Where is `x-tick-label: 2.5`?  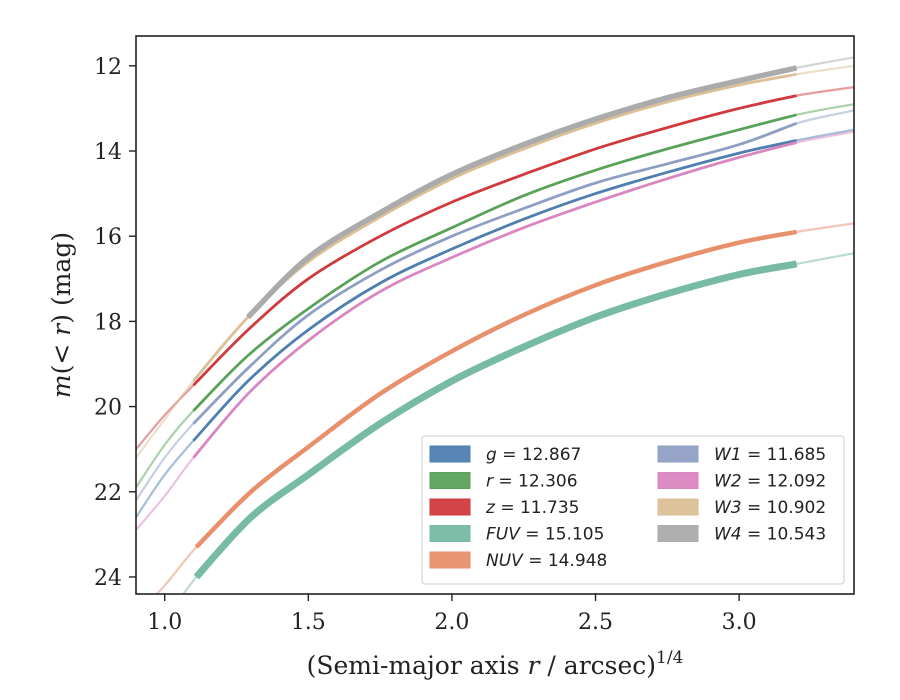 x-tick-label: 2.5 is located at coordinates (595, 622).